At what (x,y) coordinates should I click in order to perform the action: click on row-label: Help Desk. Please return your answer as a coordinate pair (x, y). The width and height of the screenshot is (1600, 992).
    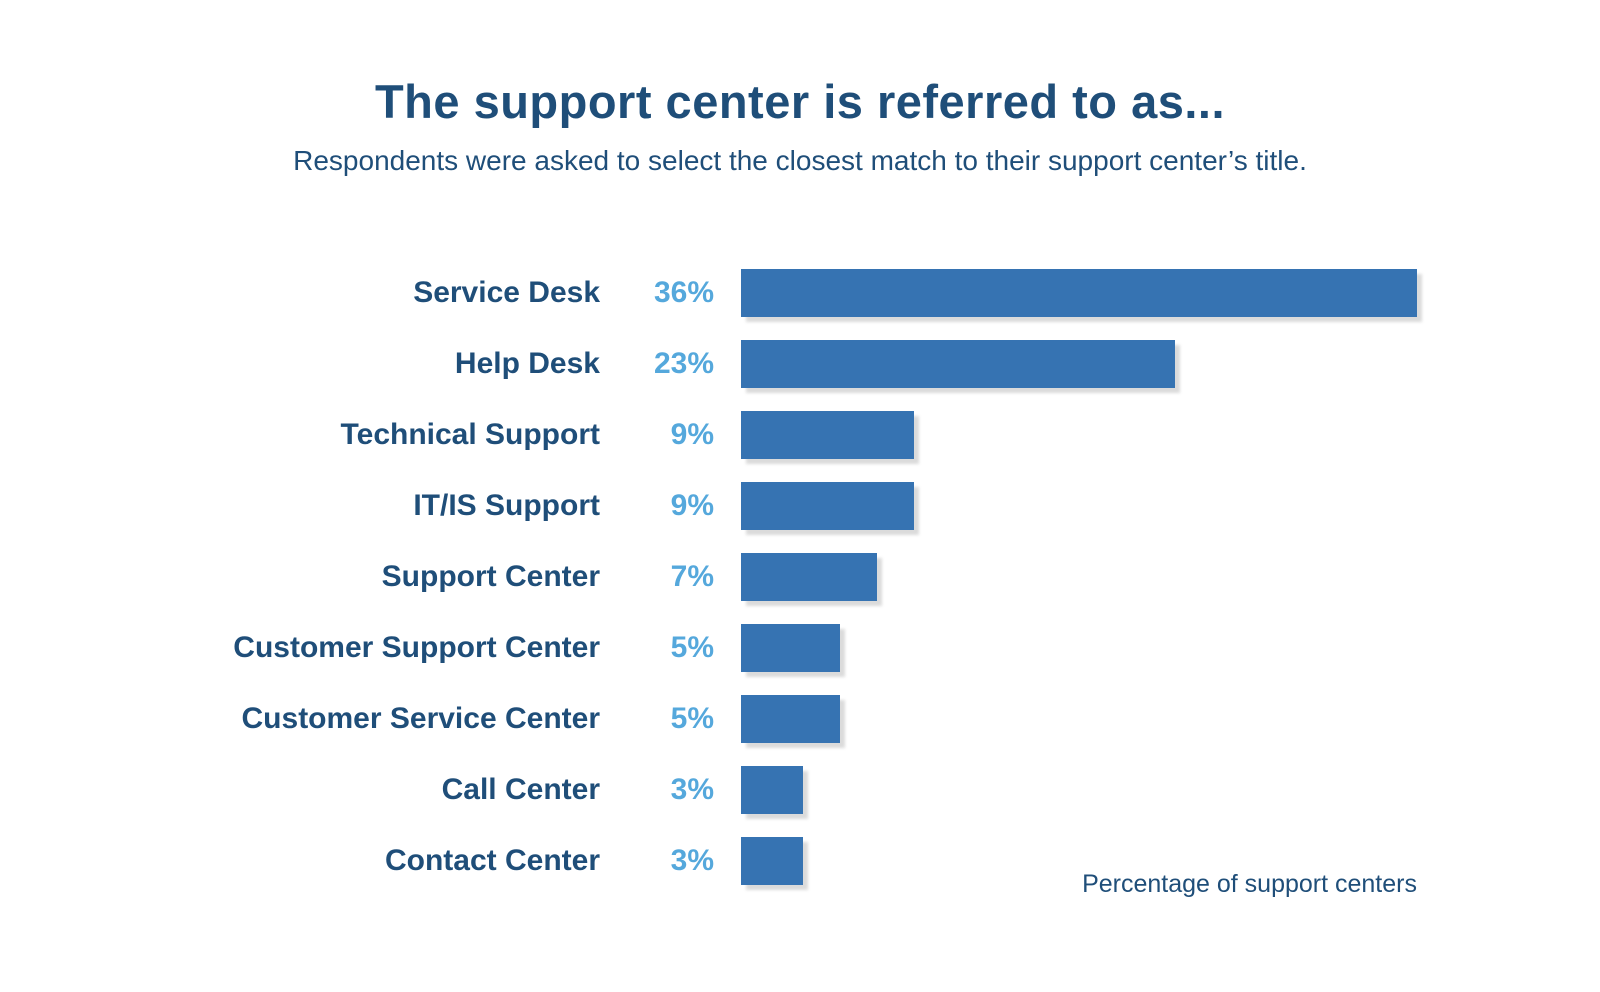
    Looking at the image, I should click on (527, 363).